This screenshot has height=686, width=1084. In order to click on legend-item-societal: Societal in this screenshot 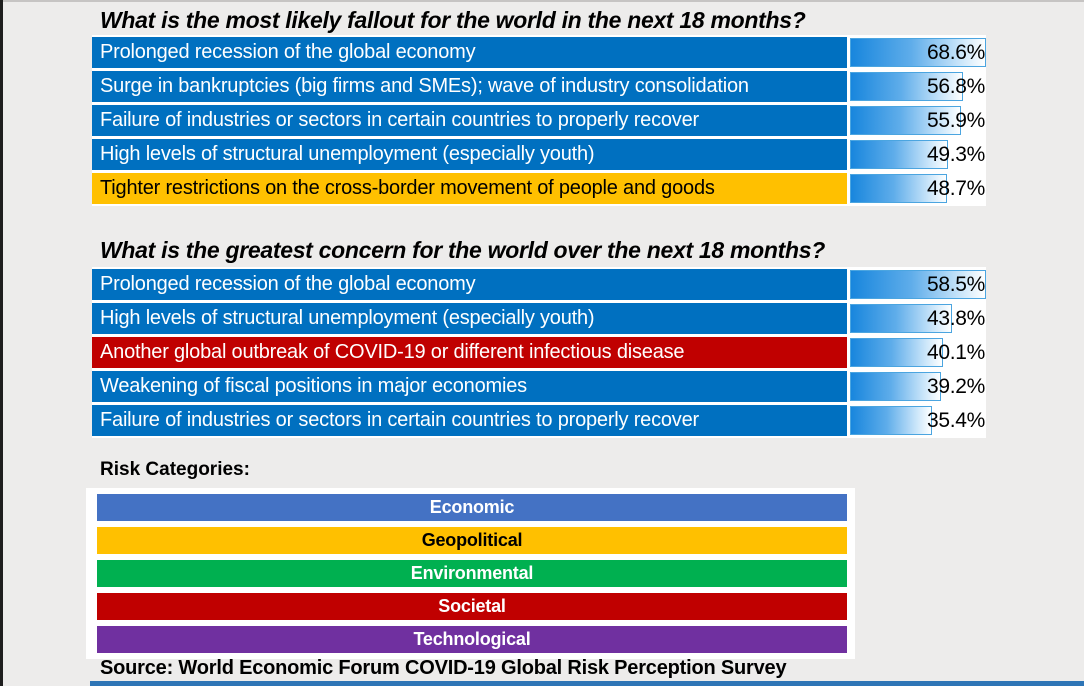, I will do `click(472, 606)`.